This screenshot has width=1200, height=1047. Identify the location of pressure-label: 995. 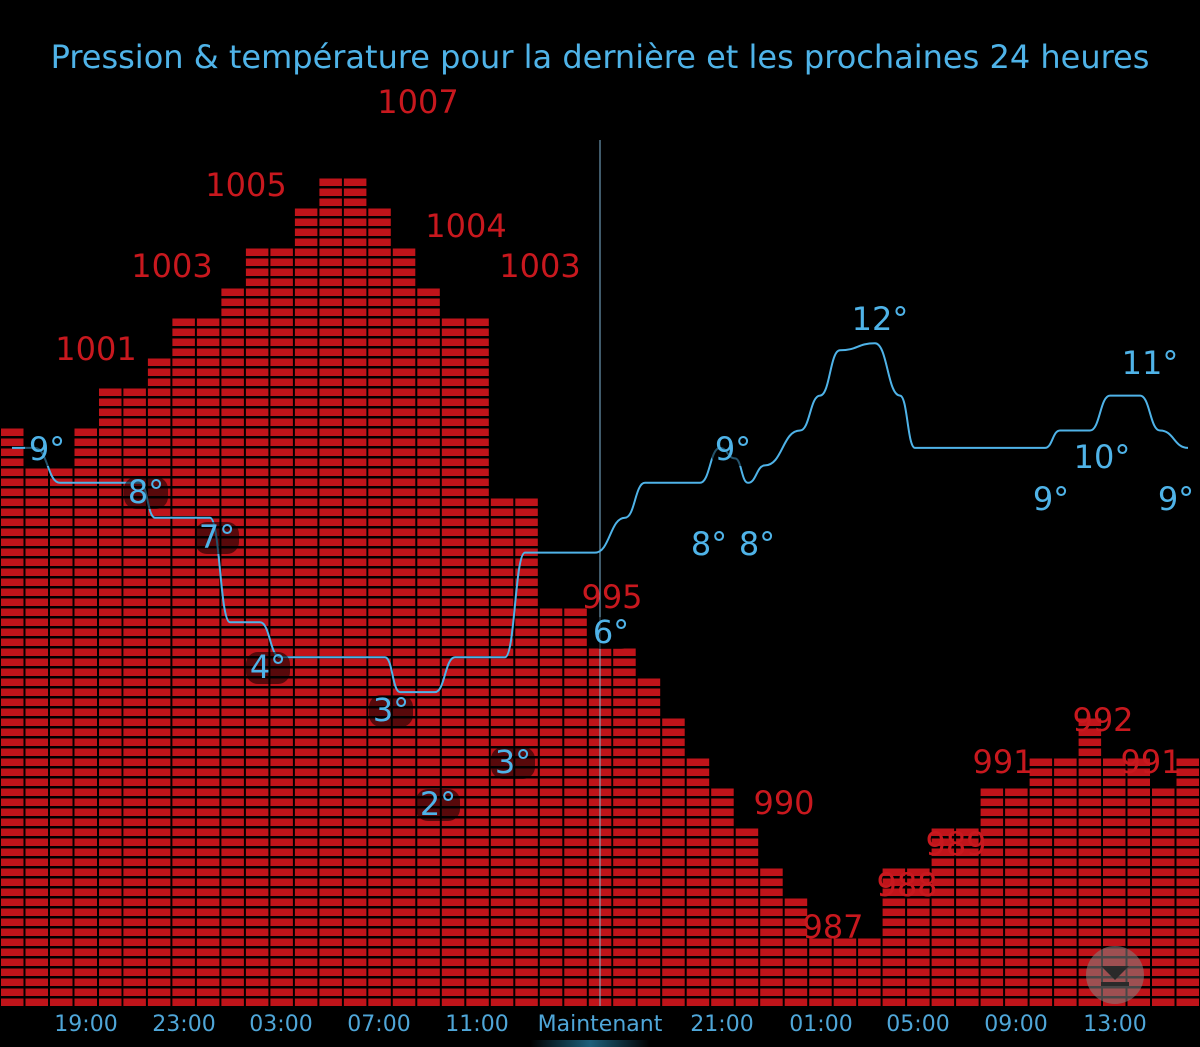
(611, 597).